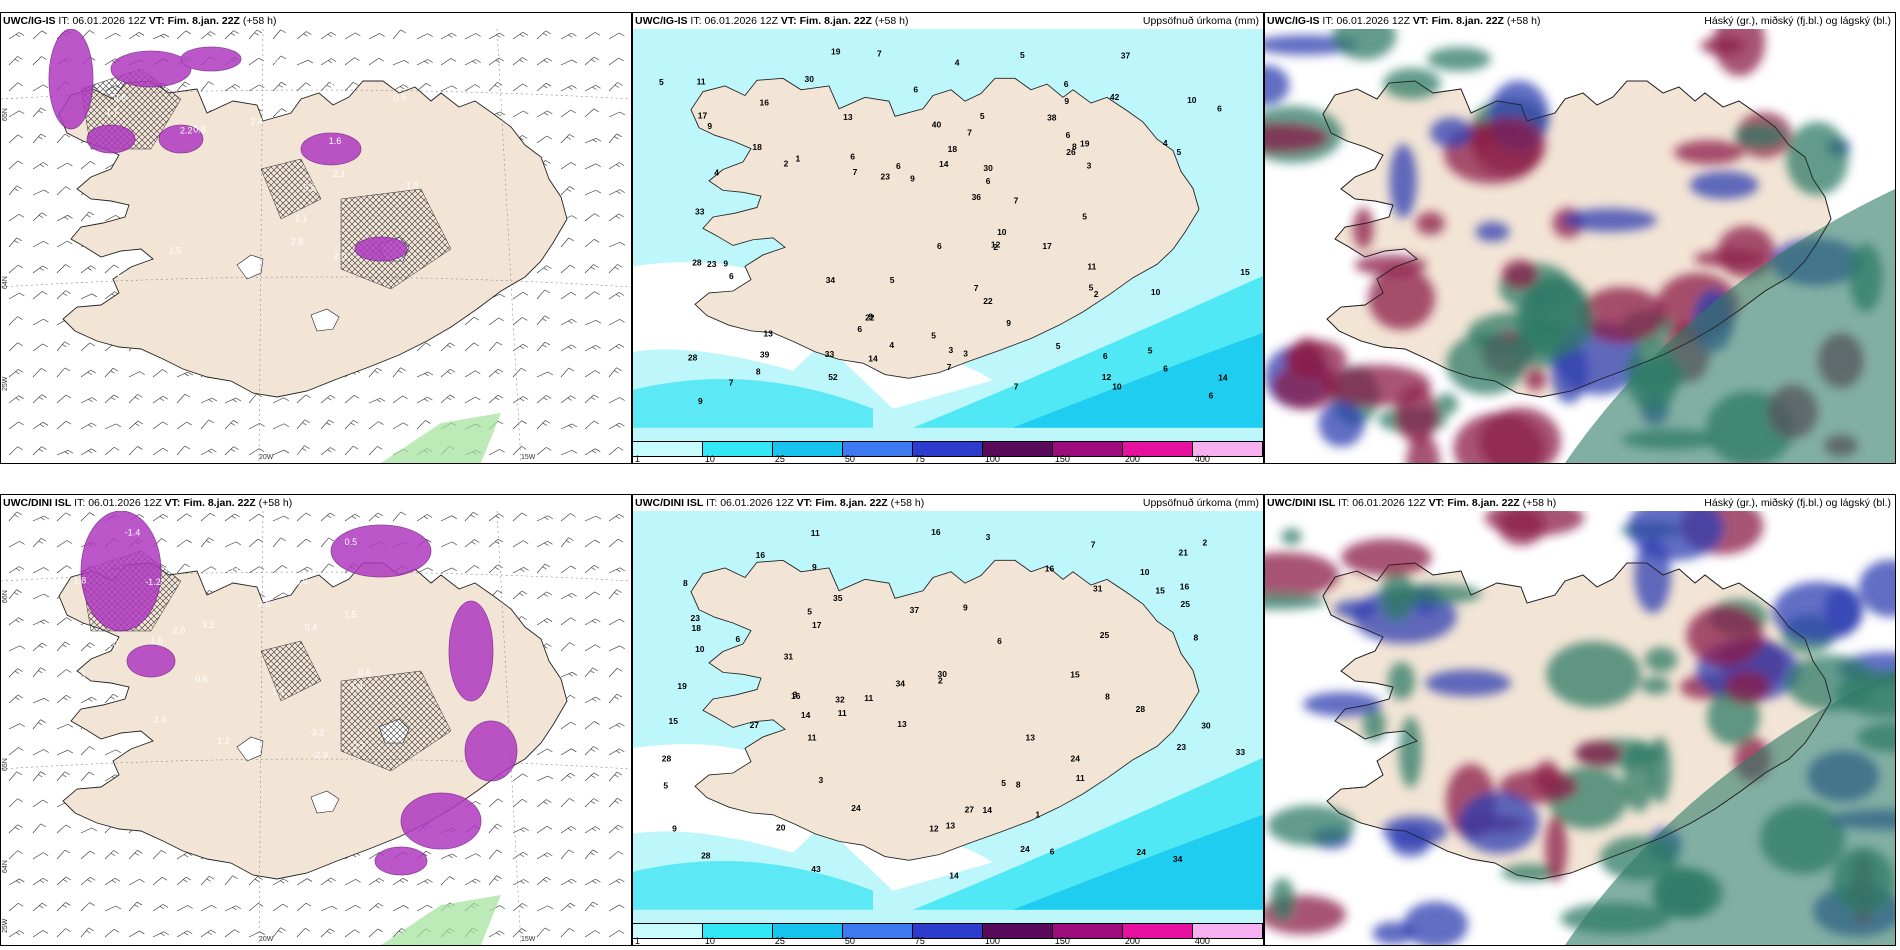  I want to click on value-label: 23, so click(696, 618).